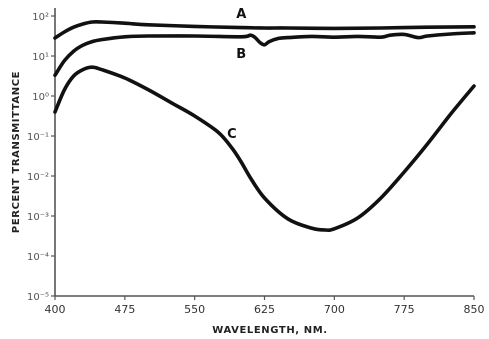  I want to click on x-tick-label: 850, so click(474, 309).